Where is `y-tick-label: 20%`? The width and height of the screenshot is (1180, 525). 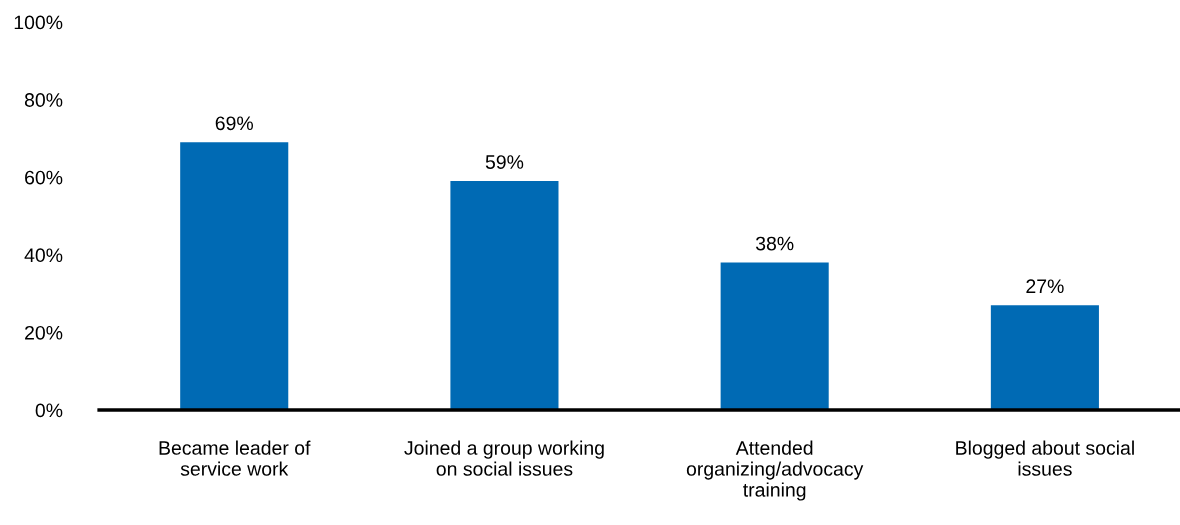 y-tick-label: 20% is located at coordinates (44, 332).